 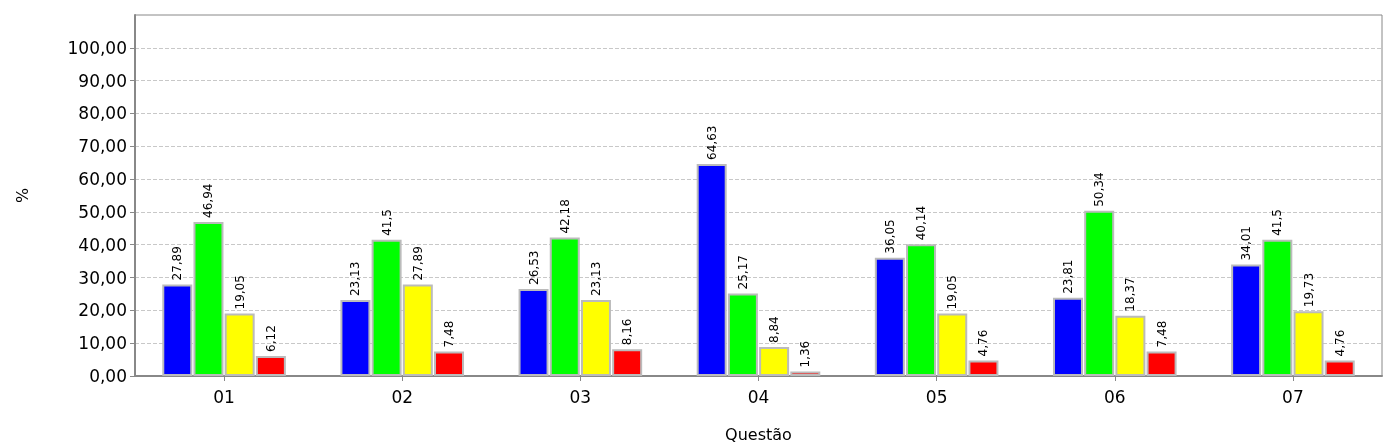 I want to click on y-tick-label: 10,00, so click(x=102, y=343).